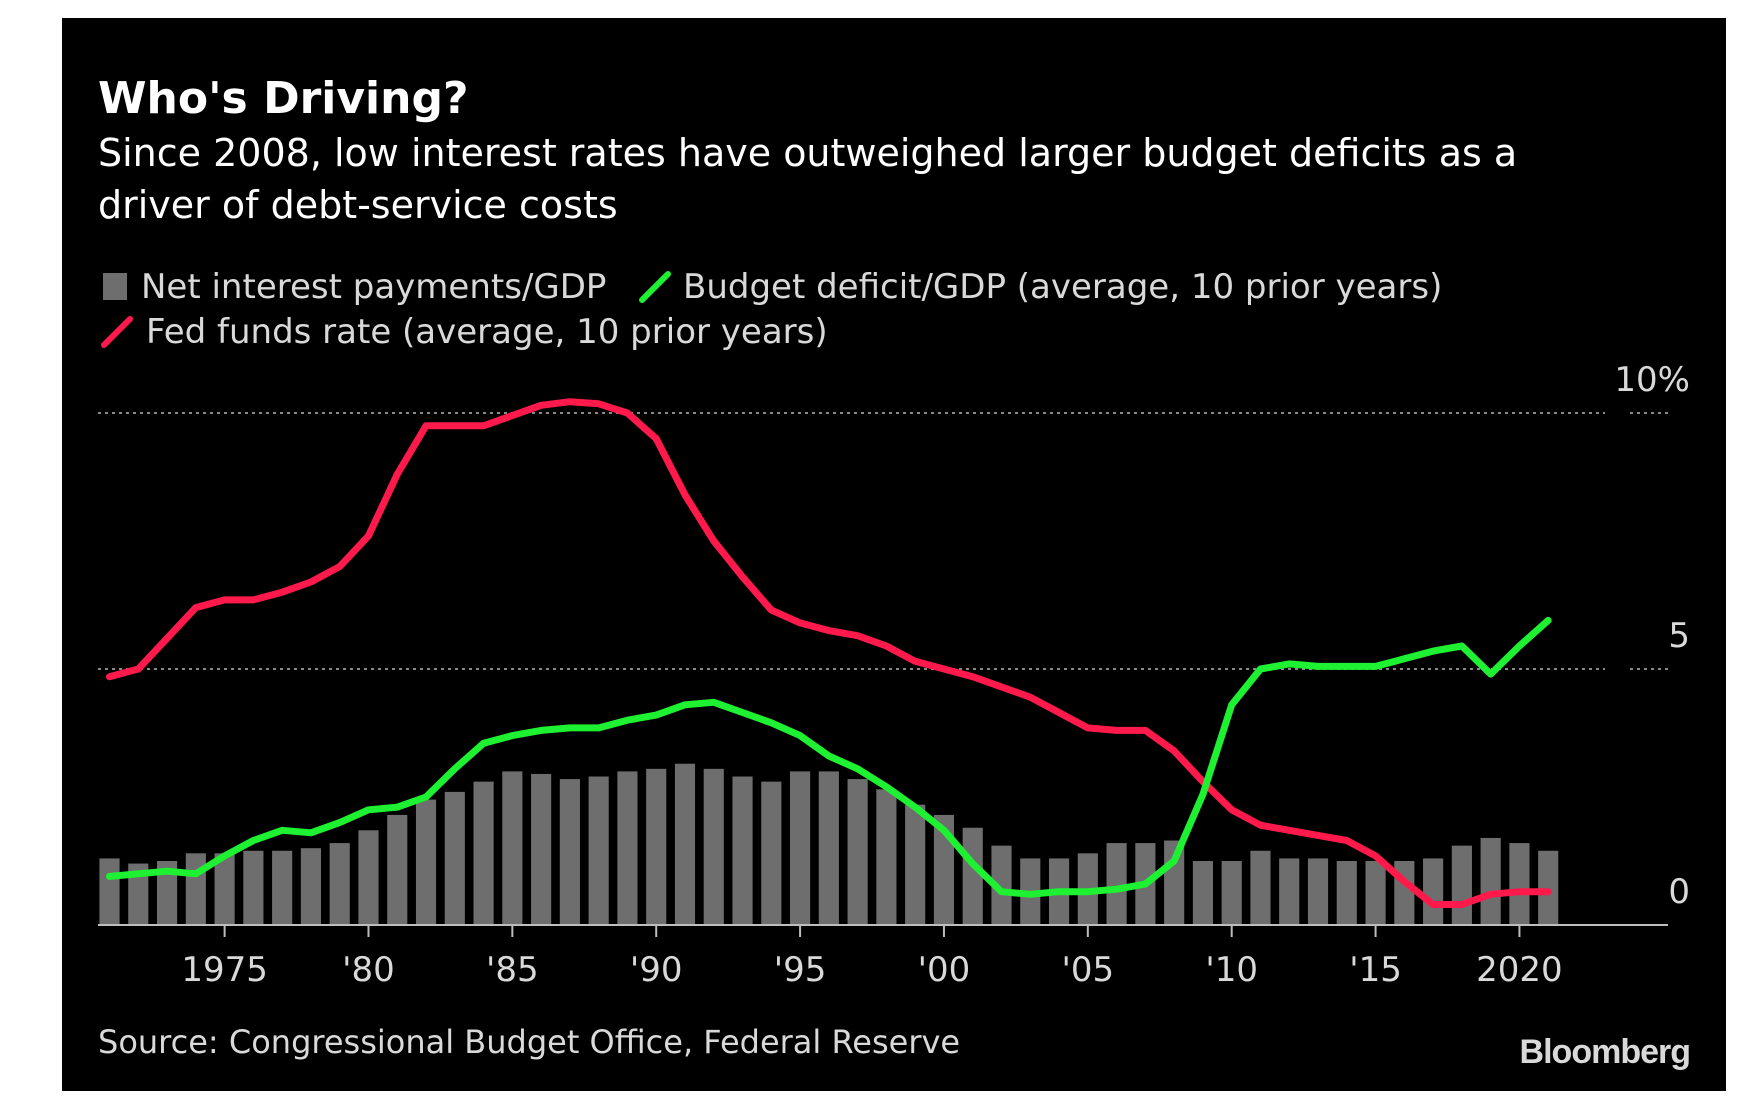 The width and height of the screenshot is (1764, 1110). I want to click on x-tick-label: '15, so click(1375, 970).